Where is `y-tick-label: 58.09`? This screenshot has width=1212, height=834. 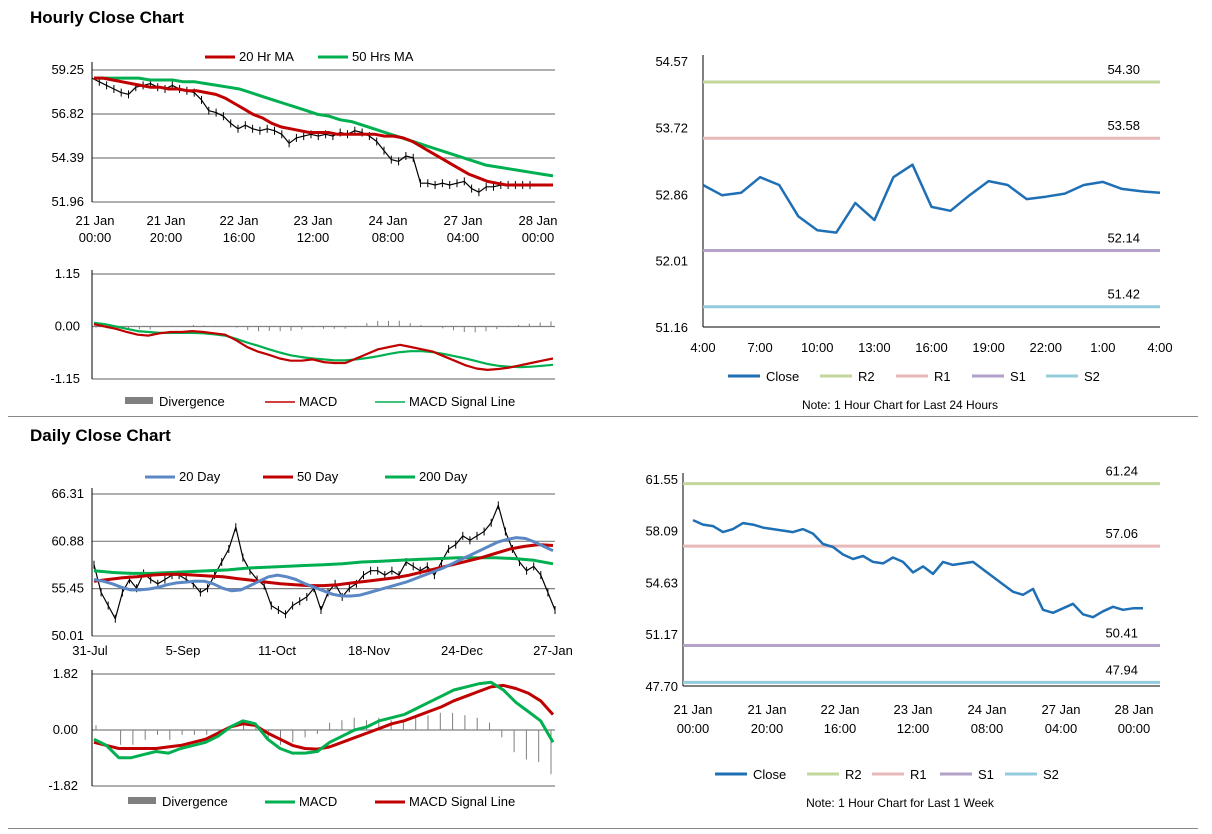 y-tick-label: 58.09 is located at coordinates (661, 531).